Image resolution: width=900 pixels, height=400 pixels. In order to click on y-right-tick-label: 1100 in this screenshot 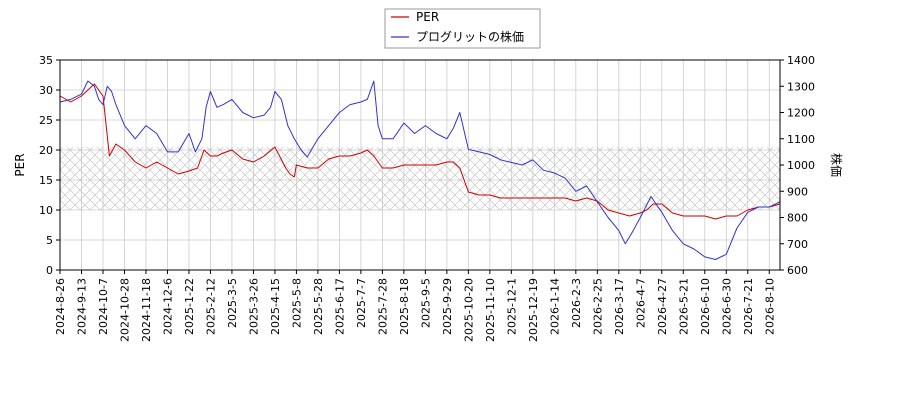, I will do `click(801, 139)`.